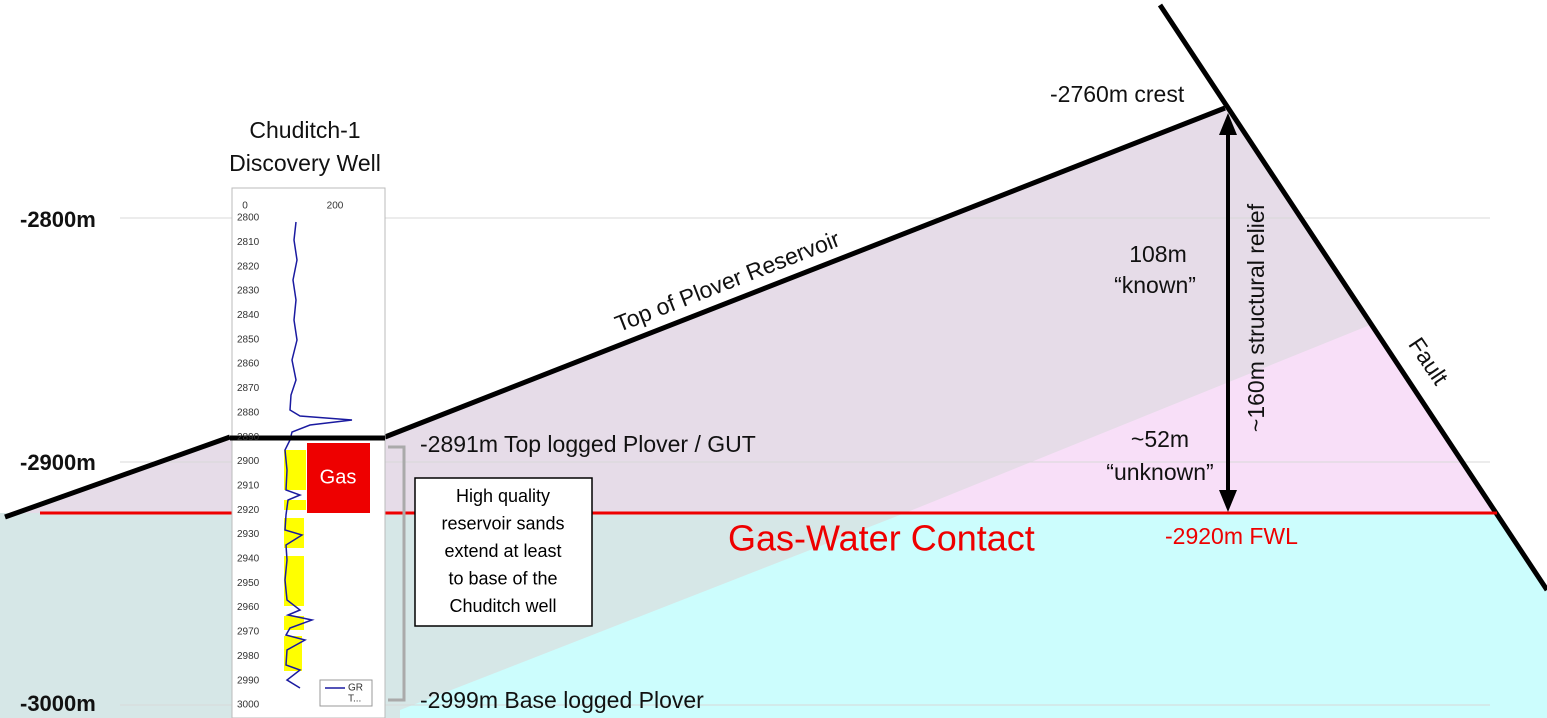 Image resolution: width=1547 pixels, height=718 pixels. I want to click on fwl-label: -2920m FWL, so click(1231, 536).